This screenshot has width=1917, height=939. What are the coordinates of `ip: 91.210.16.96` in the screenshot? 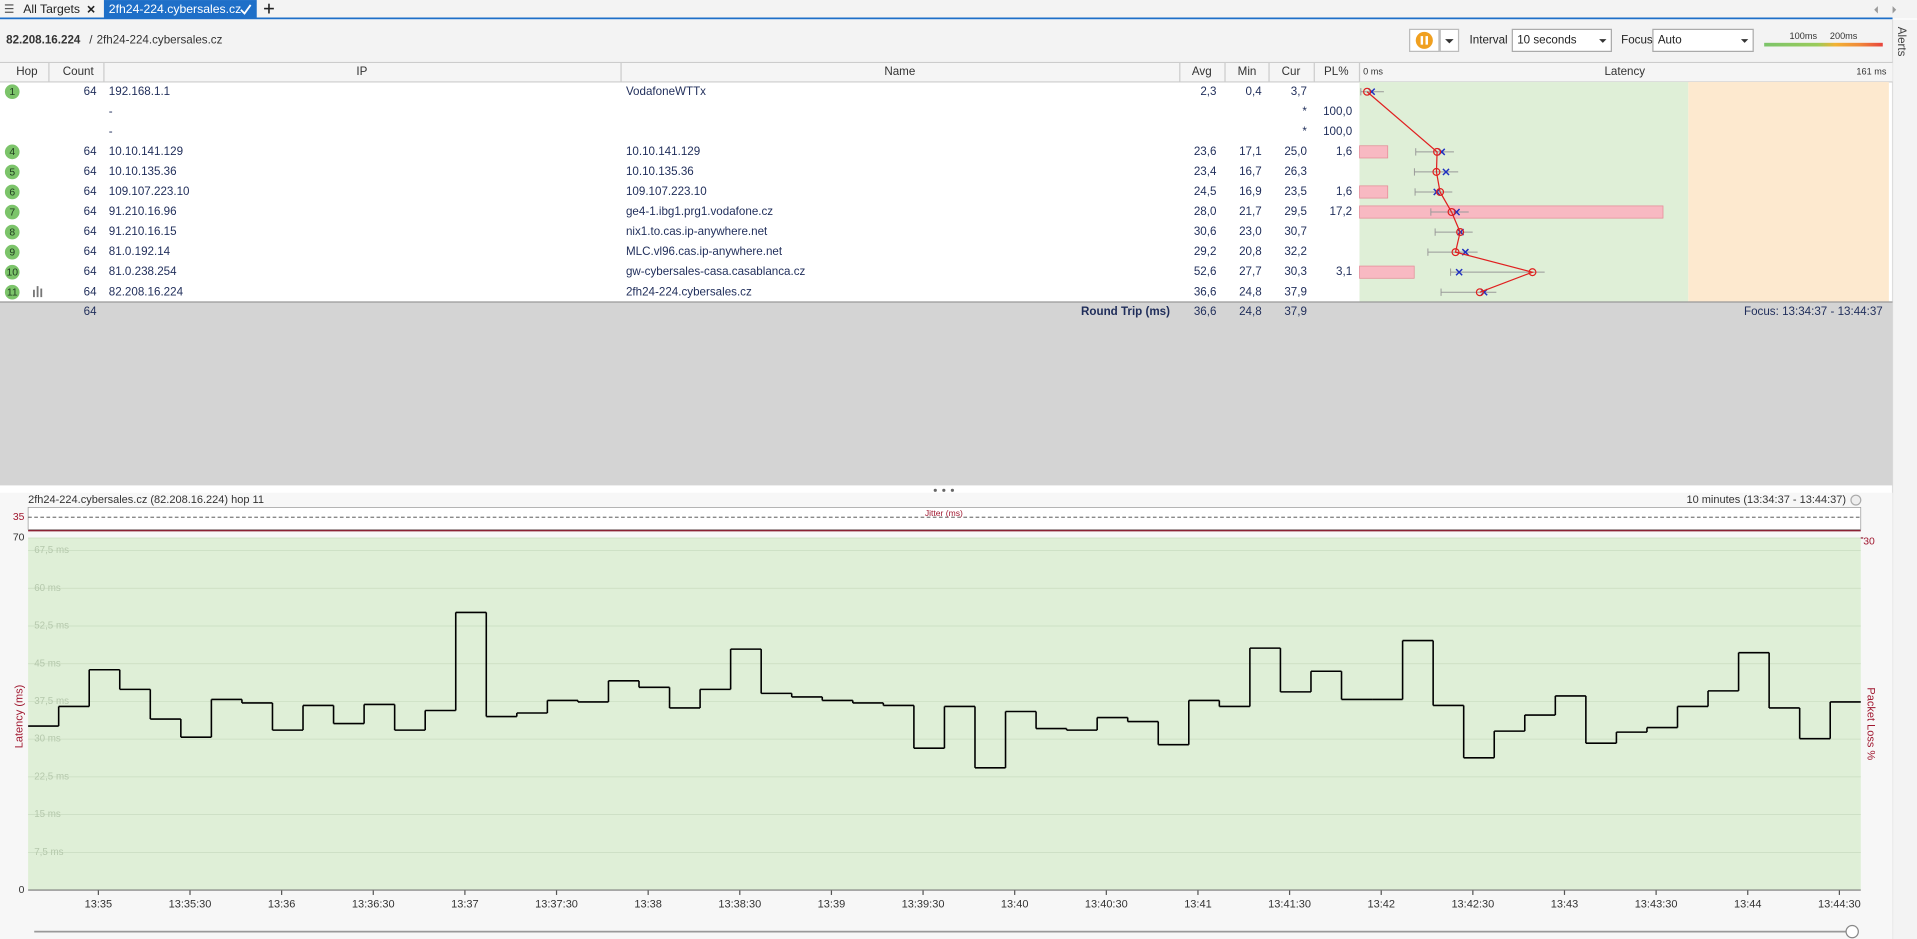 It's located at (143, 211).